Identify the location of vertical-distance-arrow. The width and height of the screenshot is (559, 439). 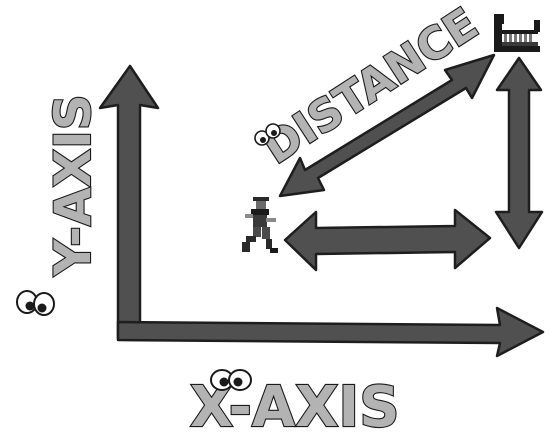
(519, 153).